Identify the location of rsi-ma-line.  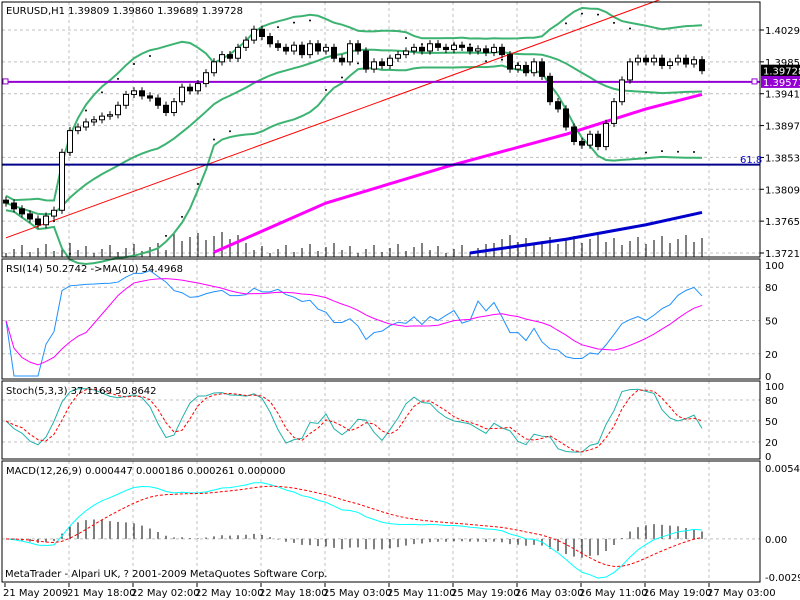
(354, 322).